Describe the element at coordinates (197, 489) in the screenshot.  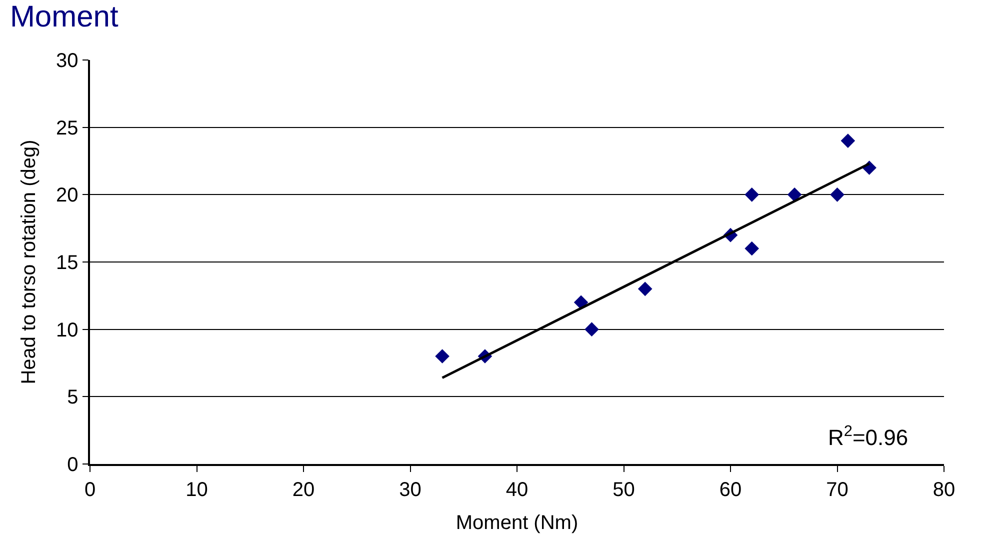
I see `x-tick-label: 10` at that location.